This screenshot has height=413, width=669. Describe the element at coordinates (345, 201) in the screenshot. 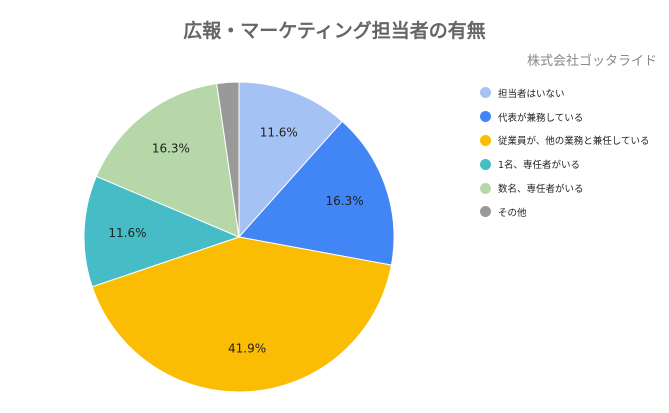

I see `slice-data-label-1: 16.3%` at that location.